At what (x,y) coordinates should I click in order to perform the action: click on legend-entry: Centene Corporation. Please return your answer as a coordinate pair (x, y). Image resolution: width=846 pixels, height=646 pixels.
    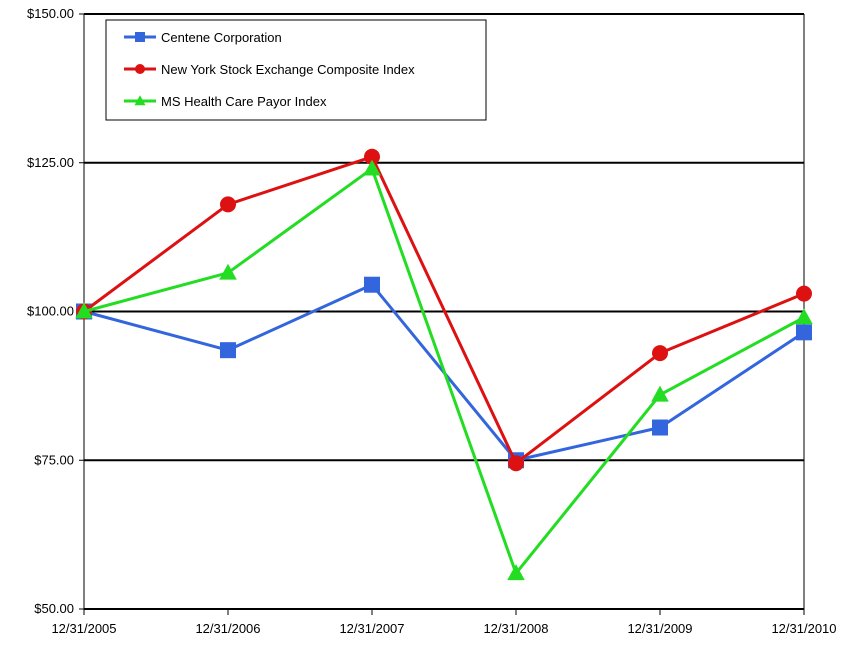
    Looking at the image, I should click on (203, 37).